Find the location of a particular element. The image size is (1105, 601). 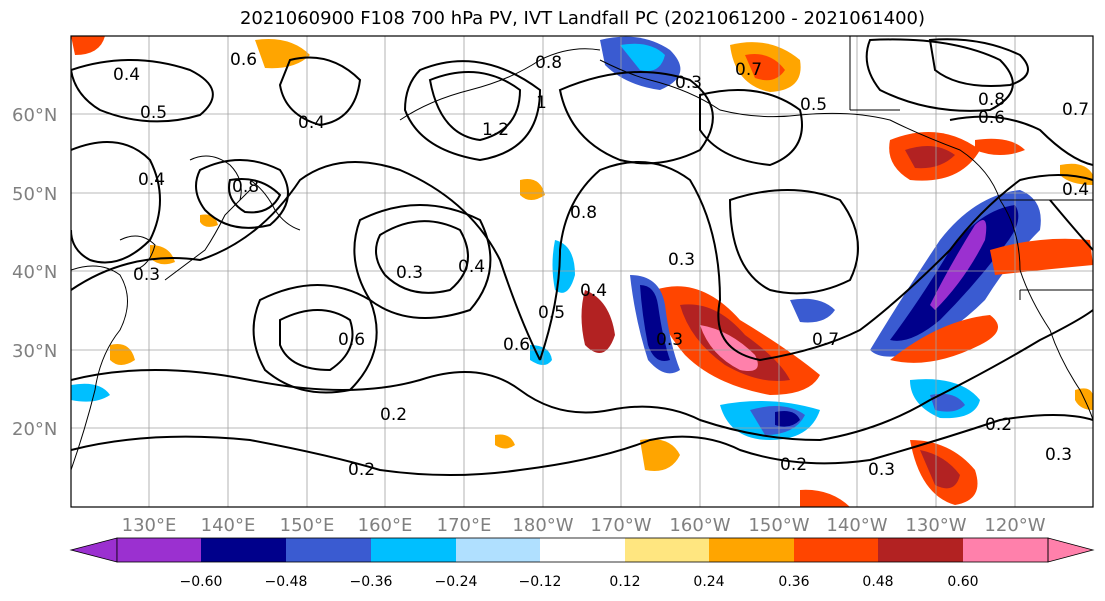

colorbar-frame is located at coordinates (582, 550).